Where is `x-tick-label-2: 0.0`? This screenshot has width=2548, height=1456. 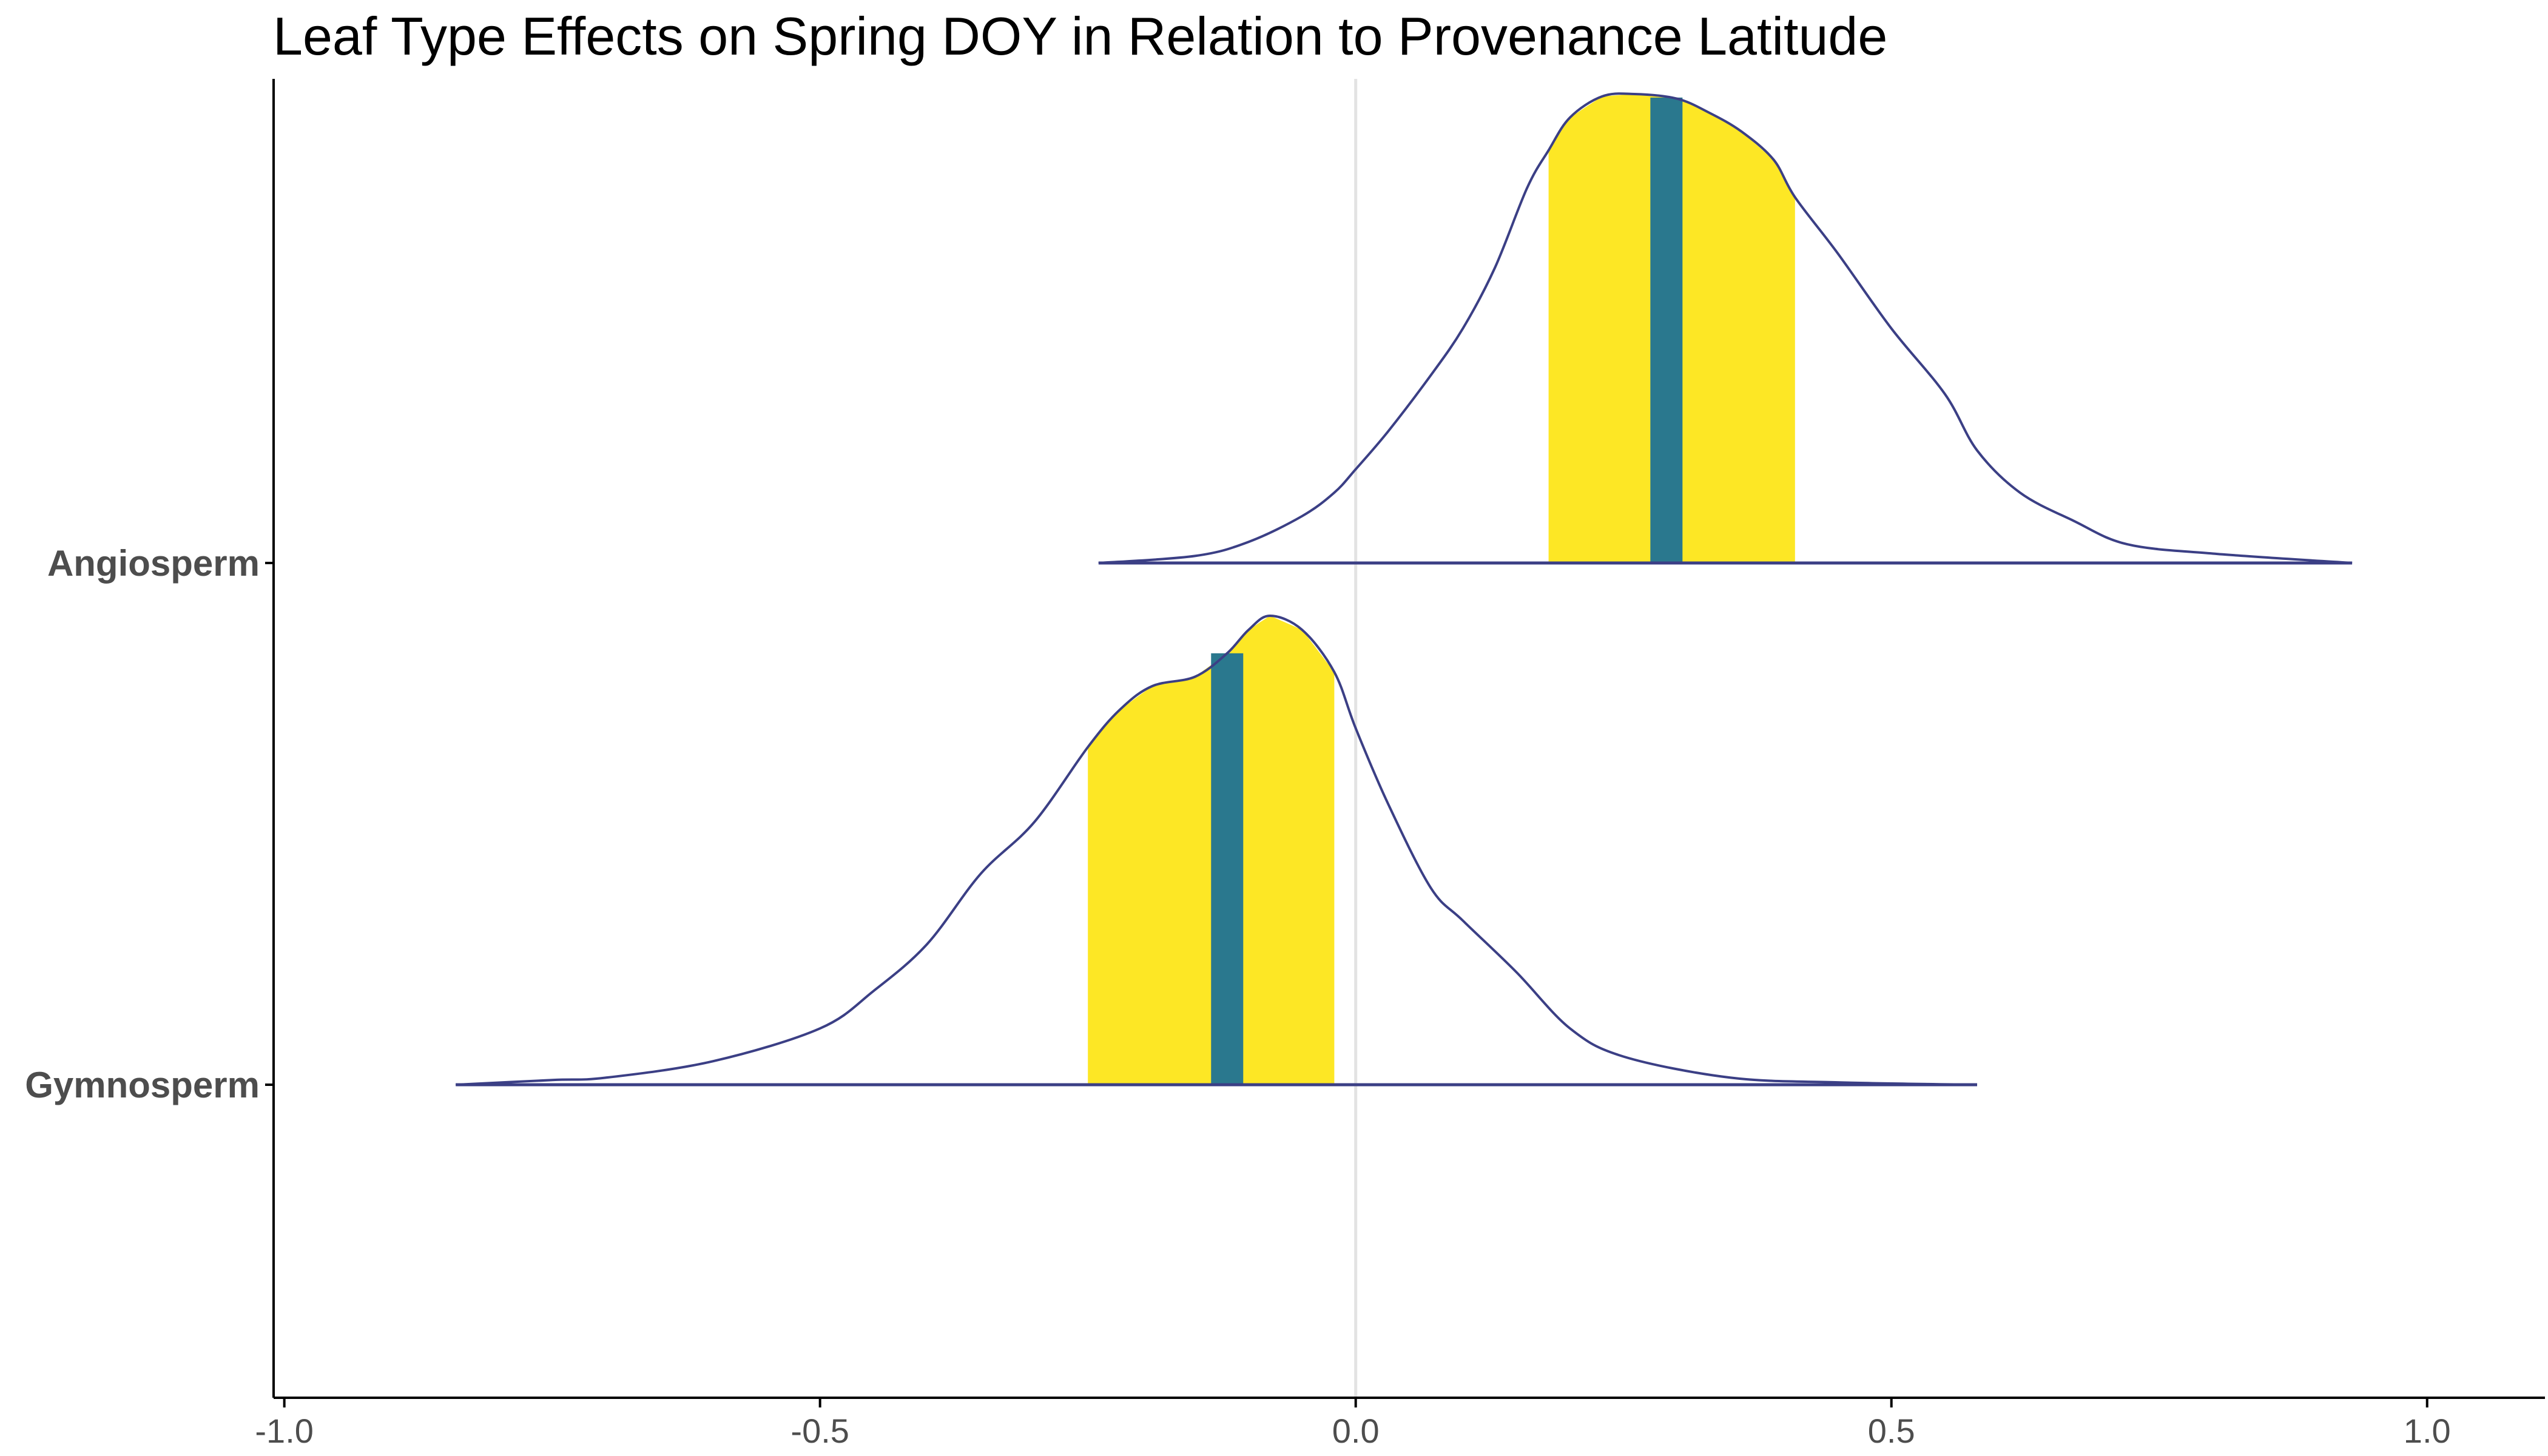
x-tick-label-2: 0.0 is located at coordinates (1356, 1431).